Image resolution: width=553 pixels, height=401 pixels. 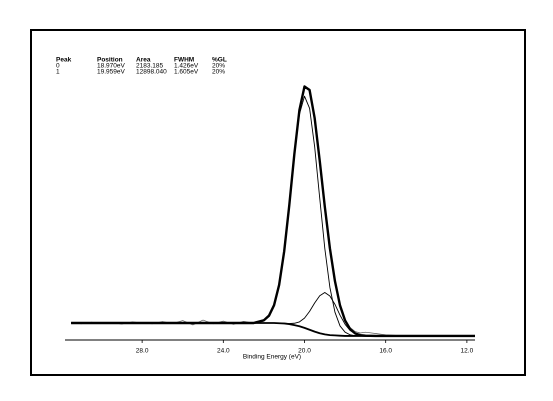 What do you see at coordinates (219, 60) in the screenshot?
I see `table-header: %GL` at bounding box center [219, 60].